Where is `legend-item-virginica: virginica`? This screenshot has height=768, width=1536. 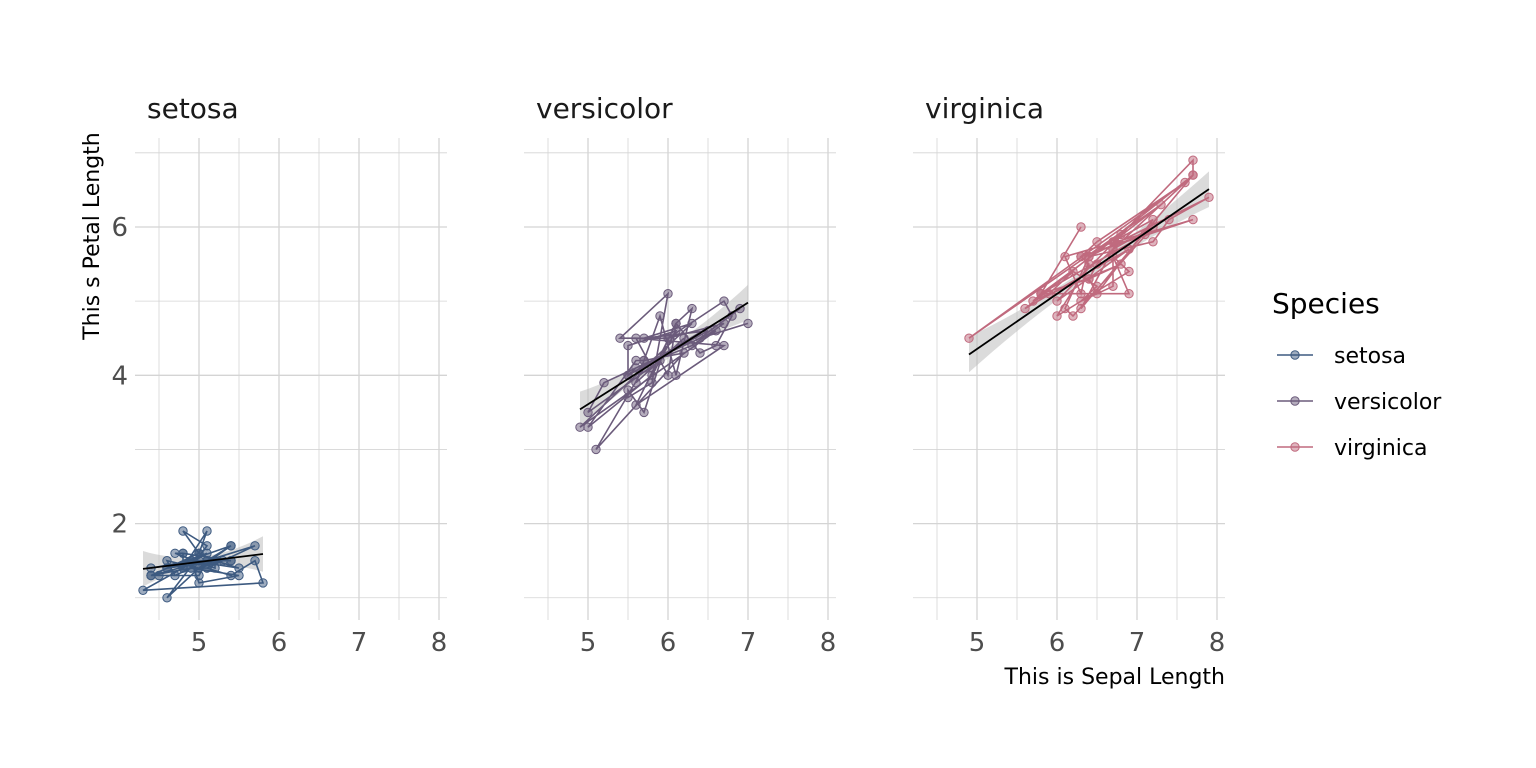
legend-item-virginica: virginica is located at coordinates (1352, 448).